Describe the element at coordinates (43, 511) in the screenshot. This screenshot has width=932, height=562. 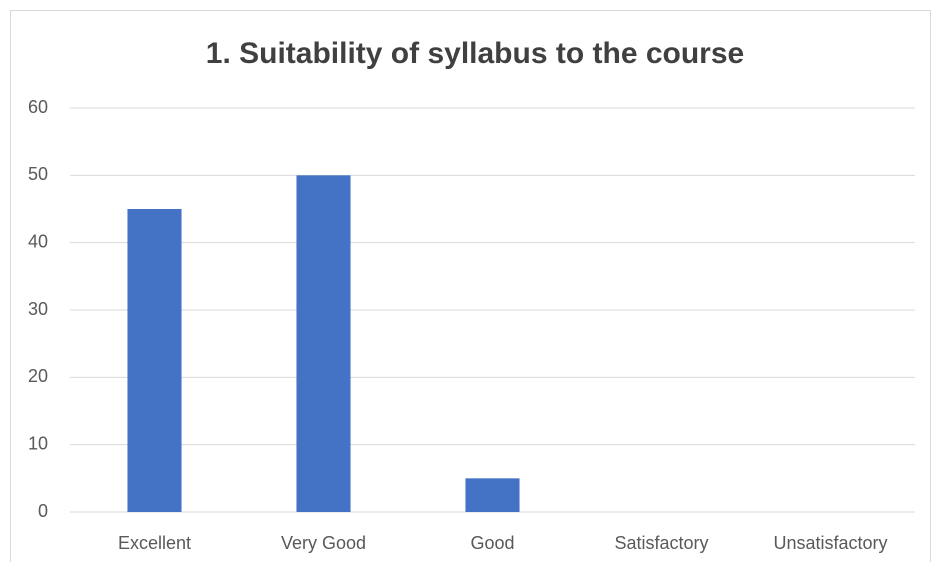
I see `y-tick-label: 0` at that location.